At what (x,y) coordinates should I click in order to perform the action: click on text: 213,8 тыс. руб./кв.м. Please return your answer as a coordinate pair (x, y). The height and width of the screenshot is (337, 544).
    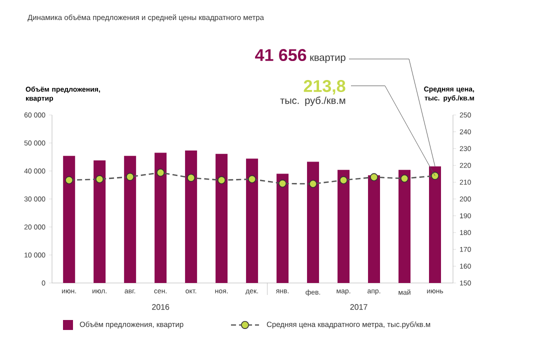
    Looking at the image, I should click on (313, 93).